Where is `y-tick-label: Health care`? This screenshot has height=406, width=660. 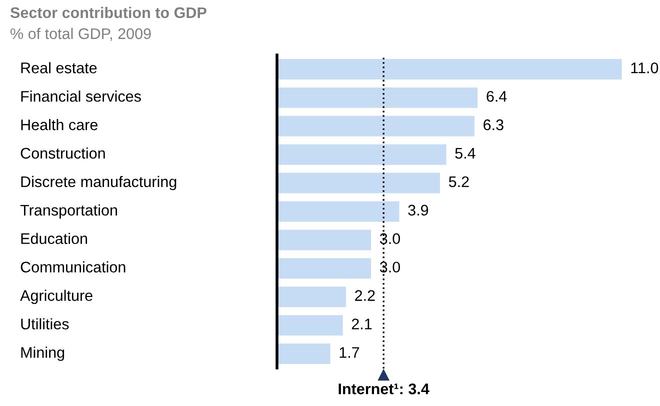 y-tick-label: Health care is located at coordinates (59, 124).